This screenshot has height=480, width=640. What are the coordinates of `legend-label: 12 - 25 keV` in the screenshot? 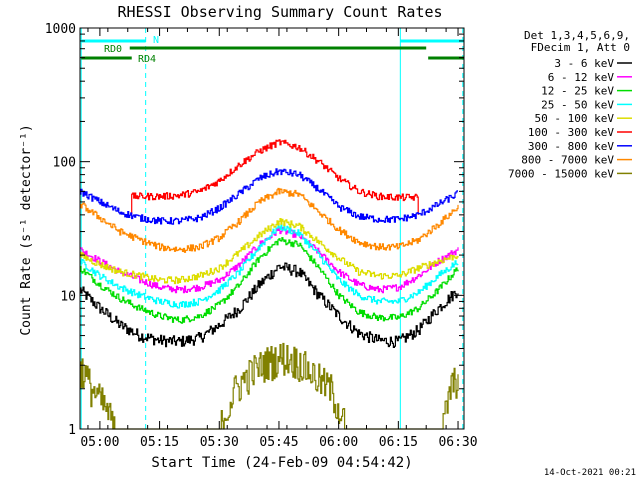 It's located at (577, 91).